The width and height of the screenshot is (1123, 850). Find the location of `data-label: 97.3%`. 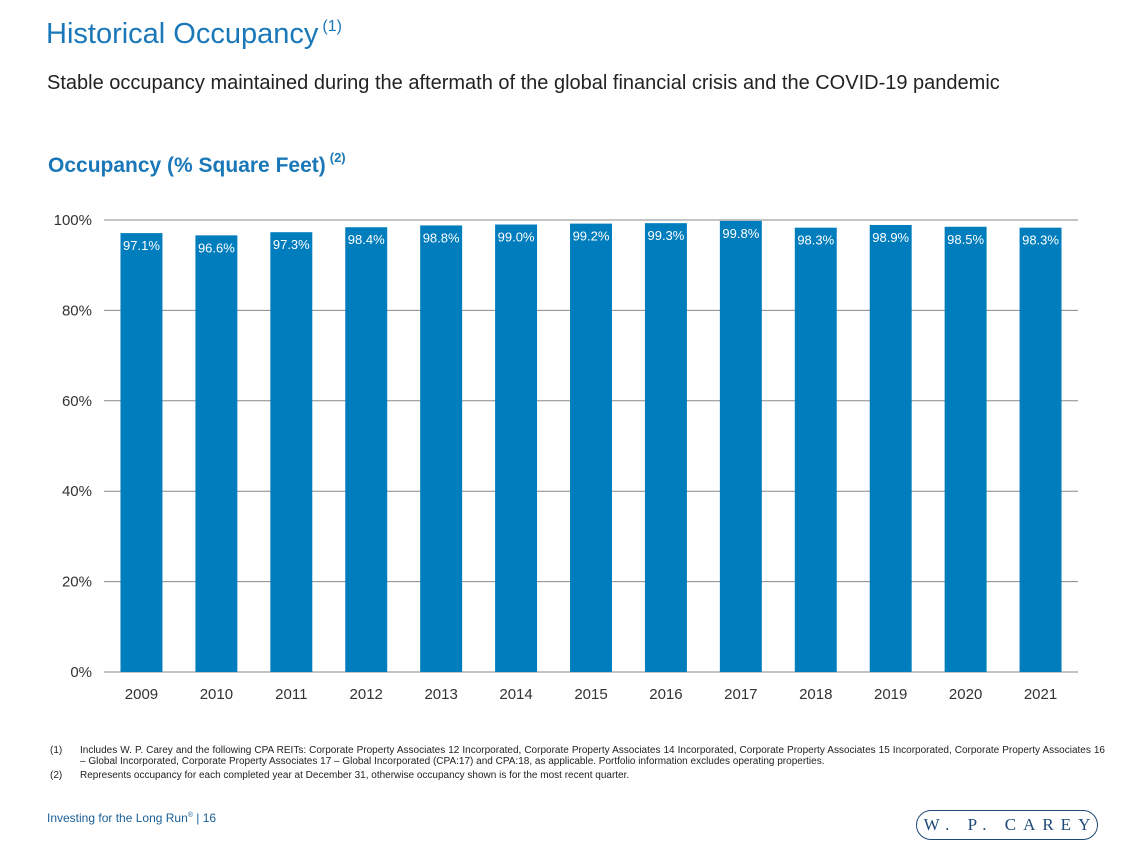

data-label: 97.3% is located at coordinates (291, 244).